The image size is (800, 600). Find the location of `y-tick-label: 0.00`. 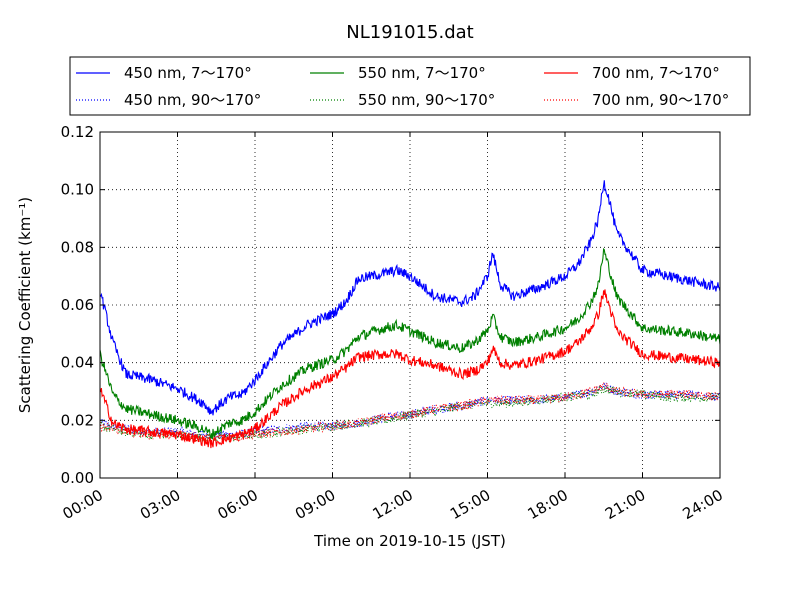

y-tick-label: 0.00 is located at coordinates (77, 478).